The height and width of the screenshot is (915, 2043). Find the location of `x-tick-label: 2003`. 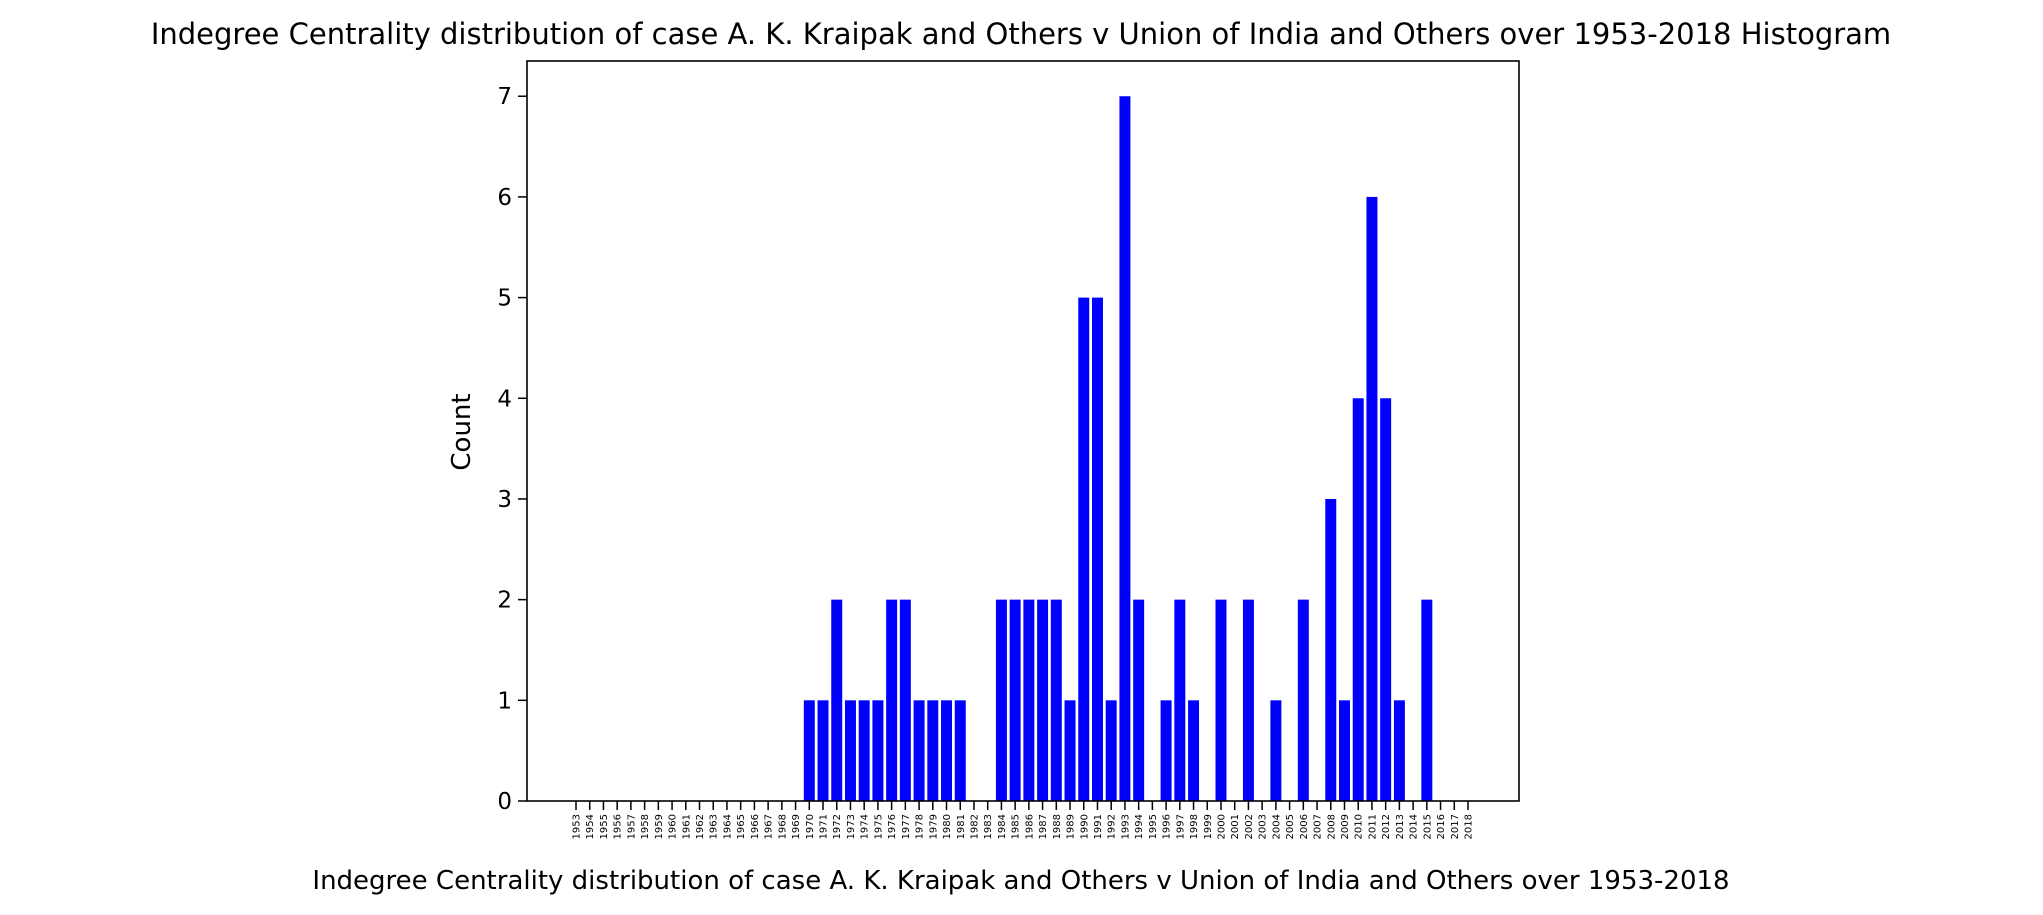

x-tick-label: 2003 is located at coordinates (1263, 826).